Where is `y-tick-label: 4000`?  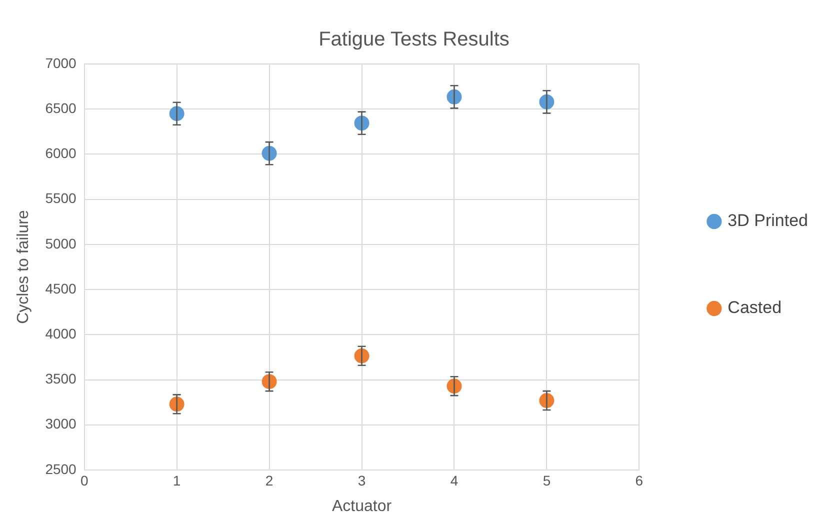 y-tick-label: 4000 is located at coordinates (61, 334).